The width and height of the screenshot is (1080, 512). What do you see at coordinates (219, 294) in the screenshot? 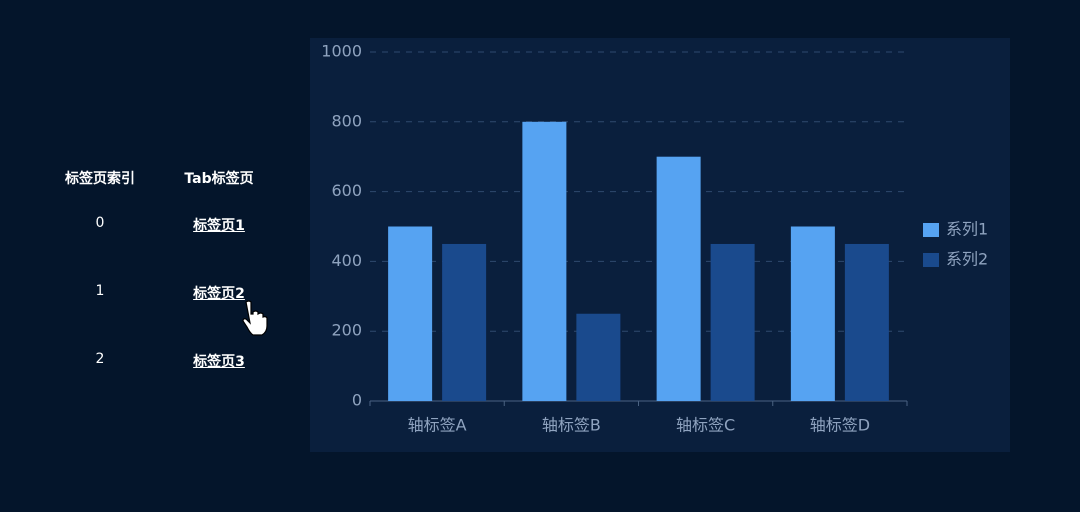
I see `tab-link: 标签页2` at bounding box center [219, 294].